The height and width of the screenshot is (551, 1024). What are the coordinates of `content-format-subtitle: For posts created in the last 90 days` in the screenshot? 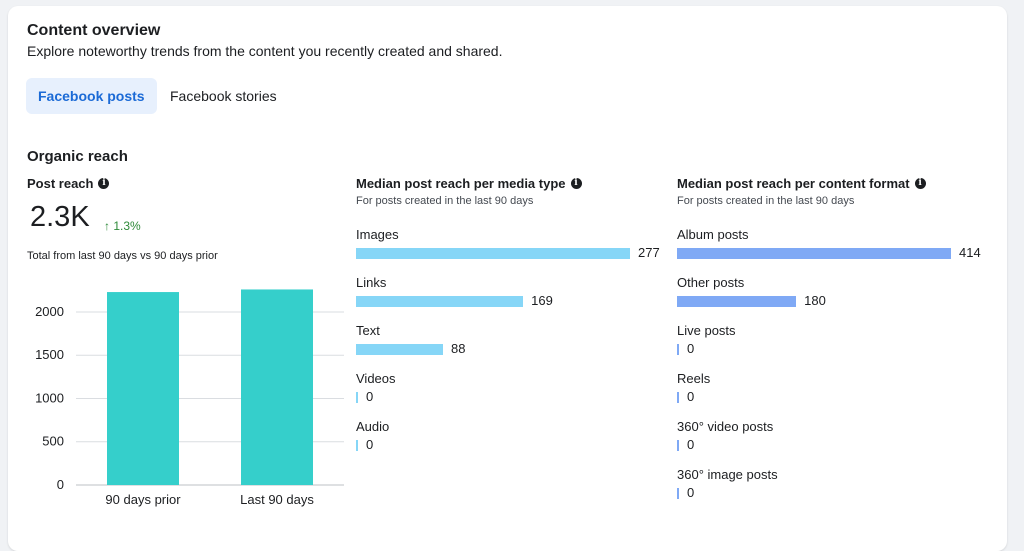 It's located at (766, 201).